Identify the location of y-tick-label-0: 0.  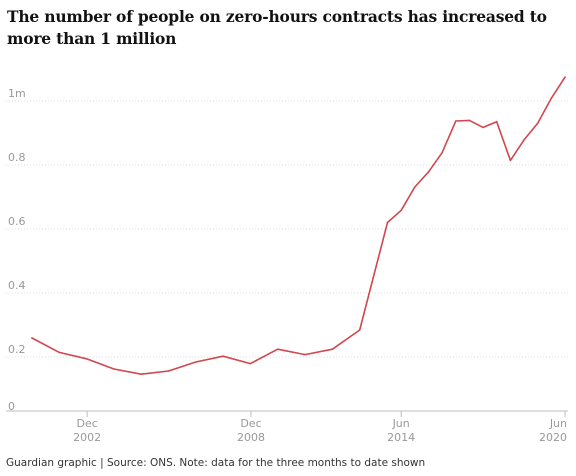
(11, 406).